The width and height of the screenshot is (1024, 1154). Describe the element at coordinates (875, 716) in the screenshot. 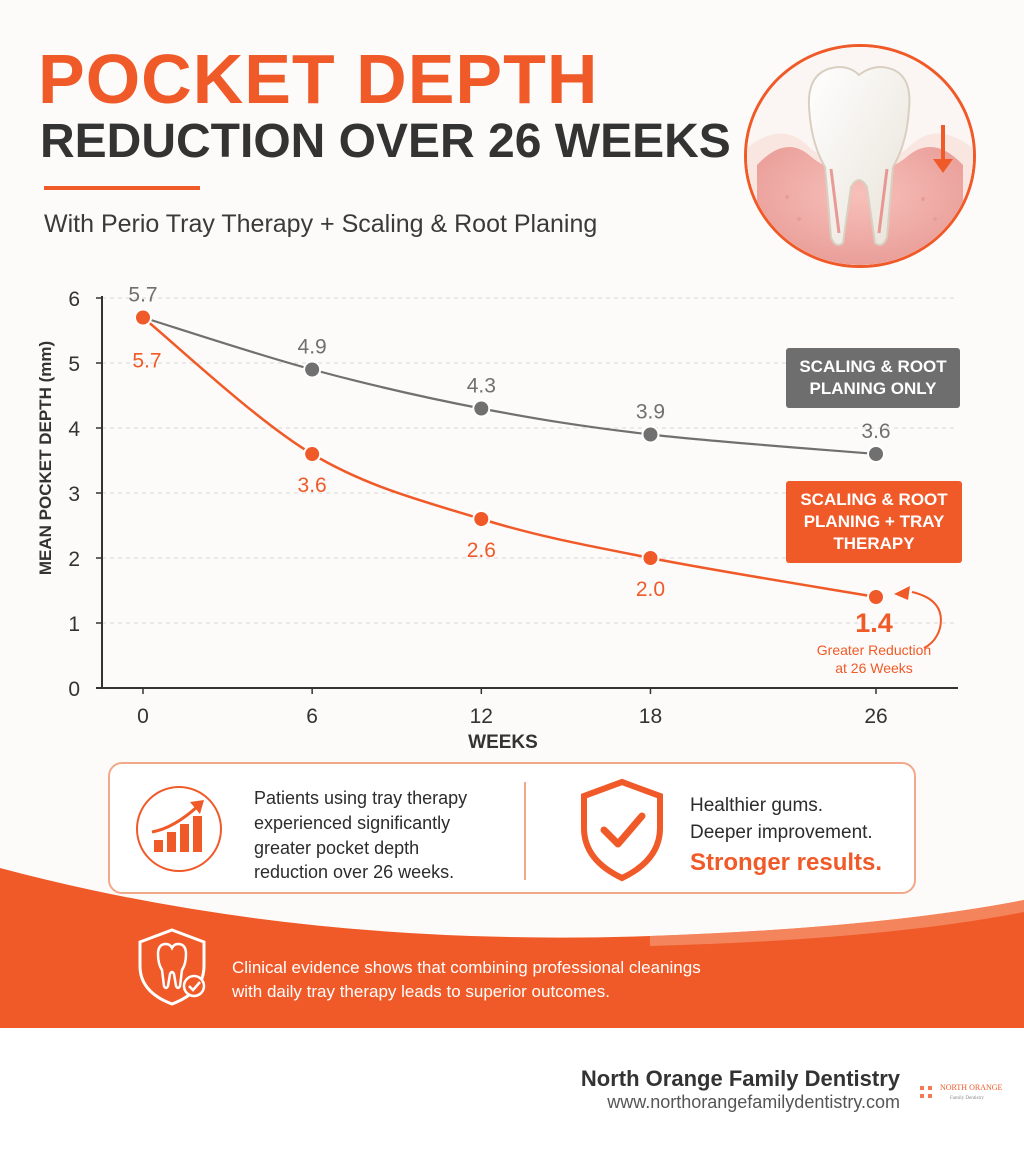

I see `x-tick-label: 26` at that location.